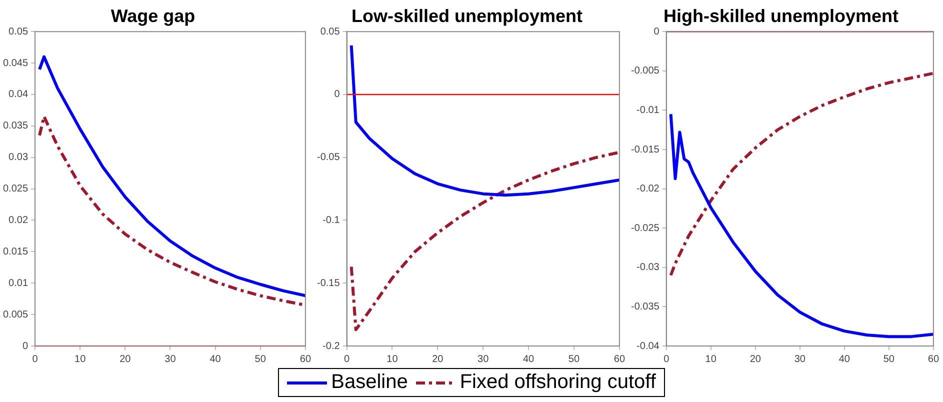 This screenshot has height=402, width=943. What do you see at coordinates (645, 228) in the screenshot?
I see `y-tick-label: -0.025` at bounding box center [645, 228].